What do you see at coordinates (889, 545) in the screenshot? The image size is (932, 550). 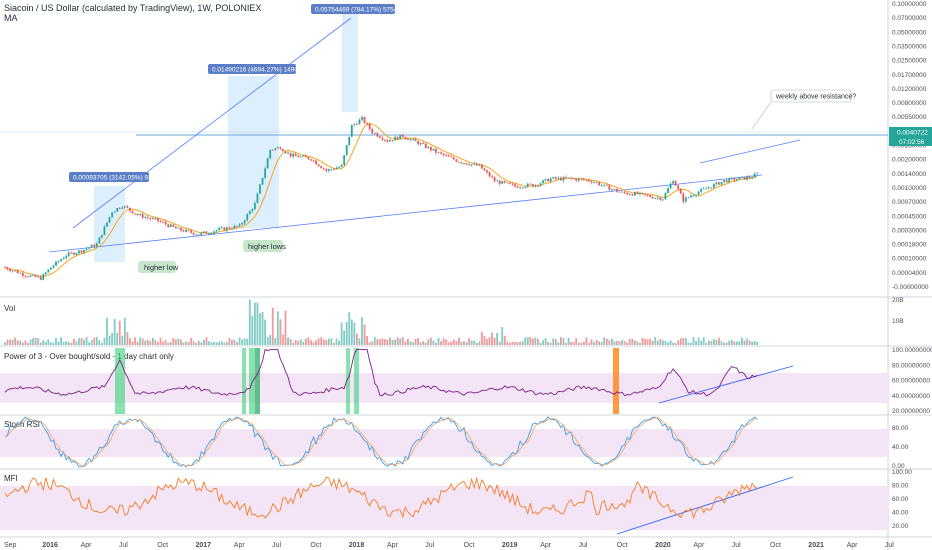 I see `time-tick-label: Jul` at bounding box center [889, 545].